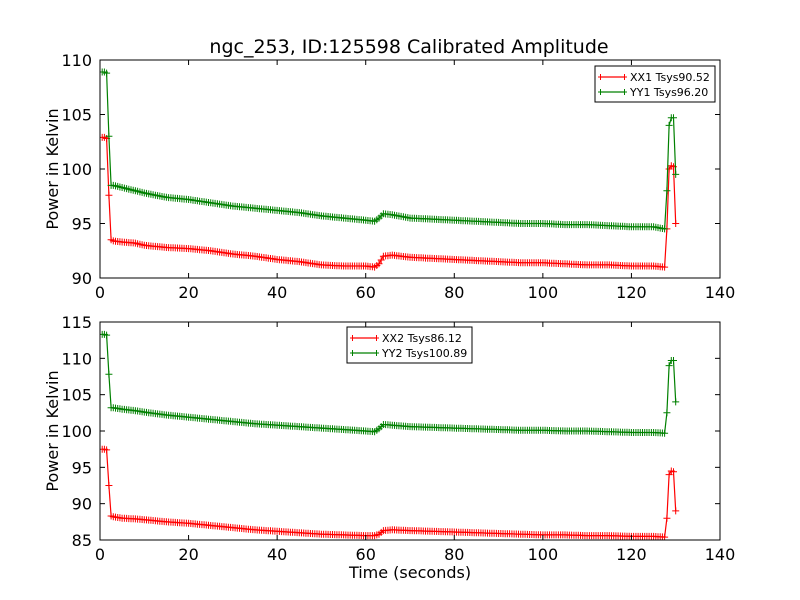 The height and width of the screenshot is (600, 800). What do you see at coordinates (82, 540) in the screenshot?
I see `y-tick-label: 85` at bounding box center [82, 540].